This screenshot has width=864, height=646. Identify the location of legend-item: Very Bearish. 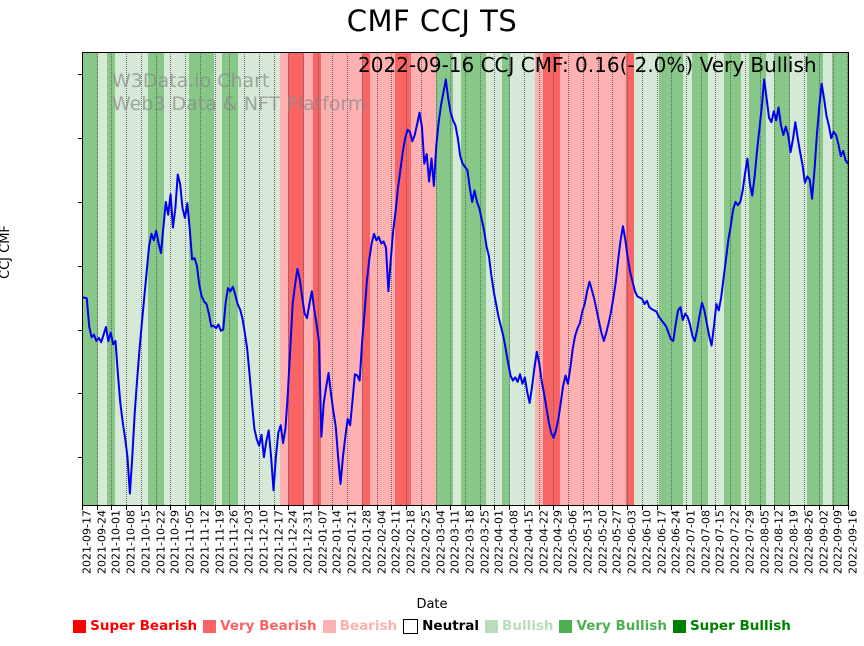
(260, 626).